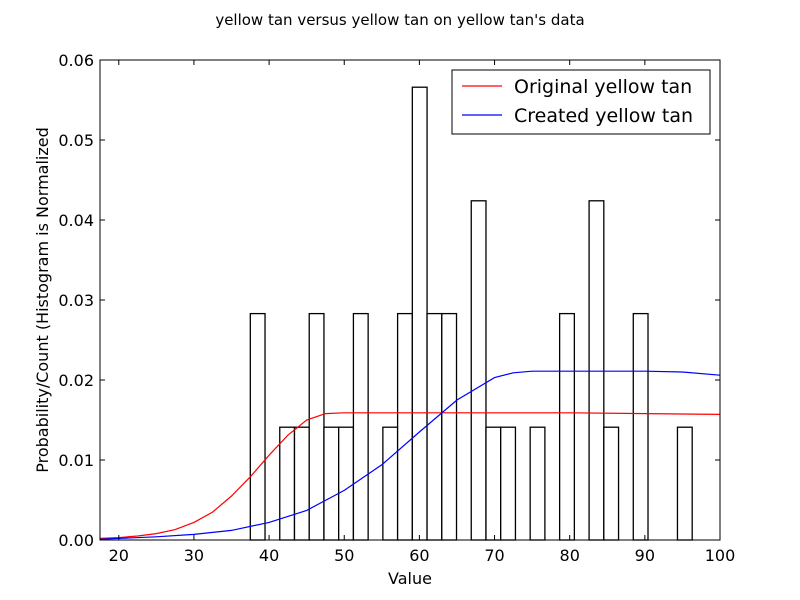 The image size is (800, 600). What do you see at coordinates (645, 555) in the screenshot?
I see `x-tick-label: 90` at bounding box center [645, 555].